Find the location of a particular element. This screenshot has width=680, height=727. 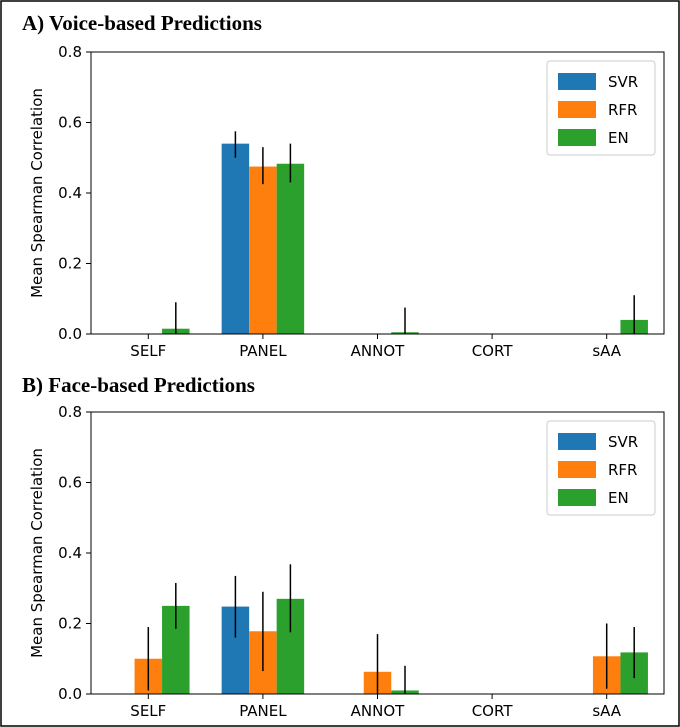

bar-rfr-panel is located at coordinates (263, 250).